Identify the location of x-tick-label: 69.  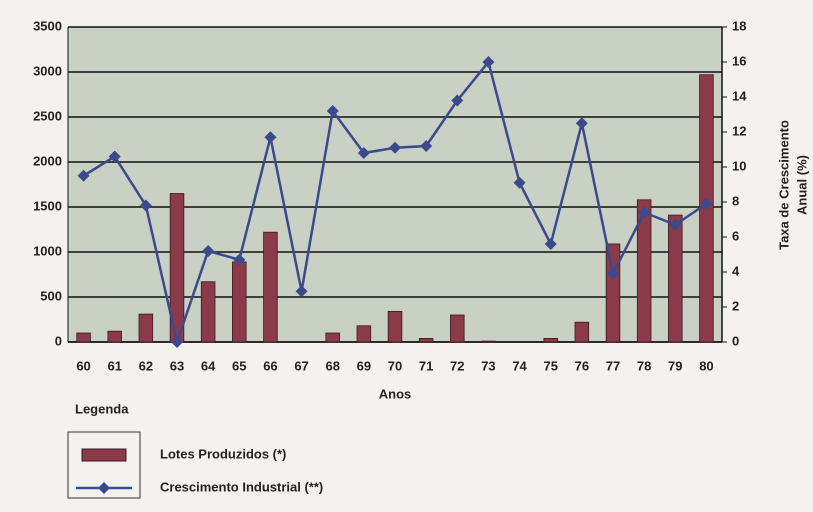
(364, 365).